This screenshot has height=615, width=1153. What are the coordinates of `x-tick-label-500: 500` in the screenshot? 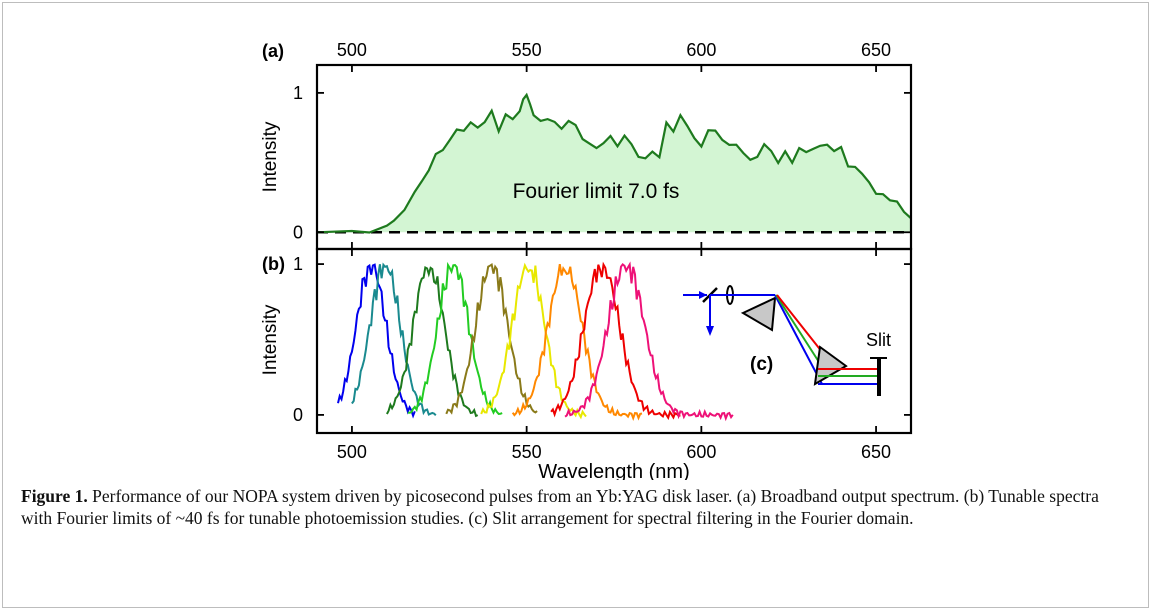 It's located at (352, 452).